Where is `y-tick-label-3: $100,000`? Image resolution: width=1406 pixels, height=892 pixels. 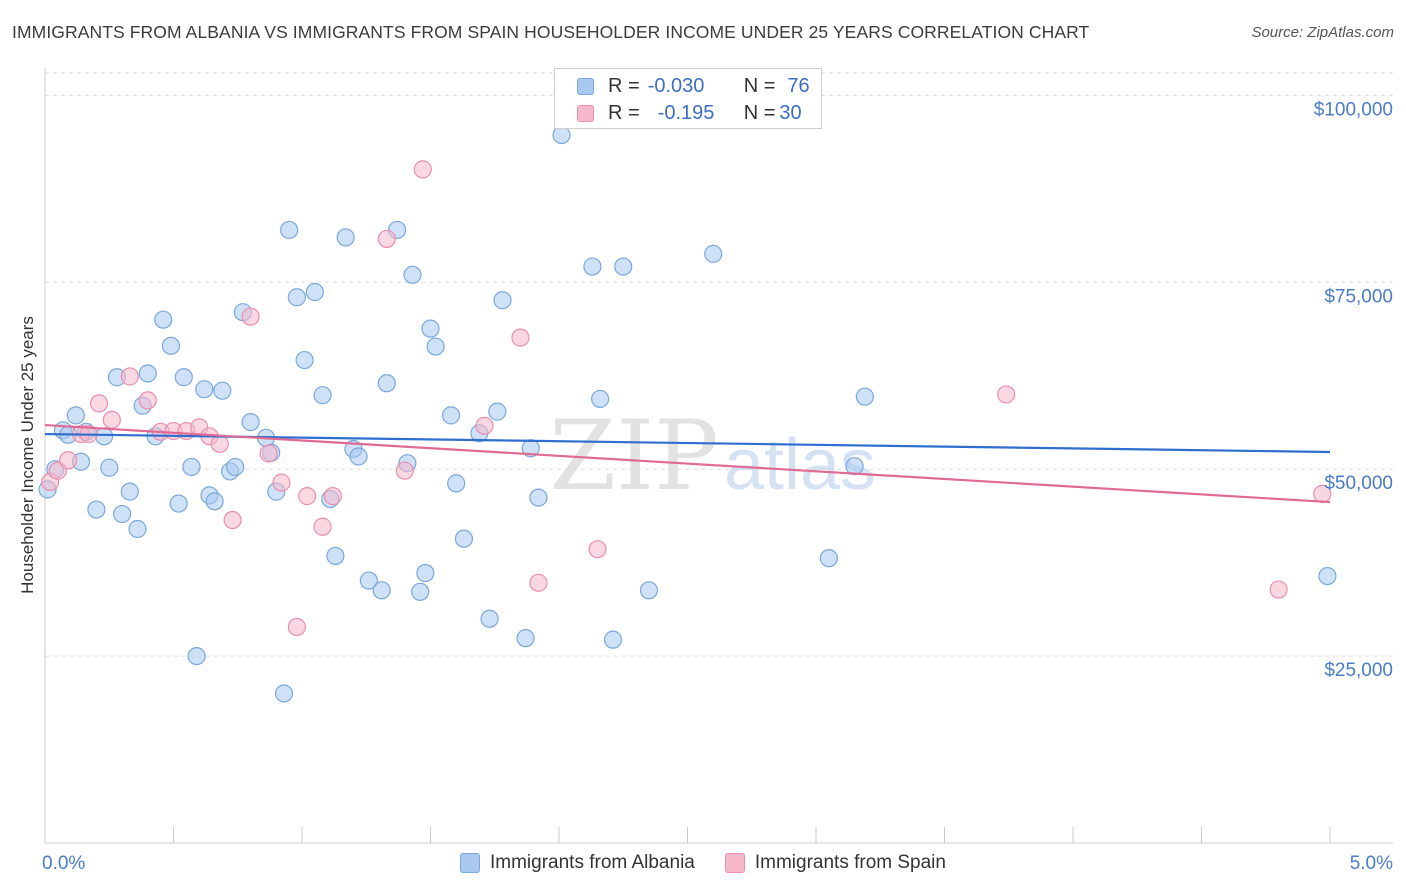 y-tick-label-3: $100,000 is located at coordinates (1353, 109).